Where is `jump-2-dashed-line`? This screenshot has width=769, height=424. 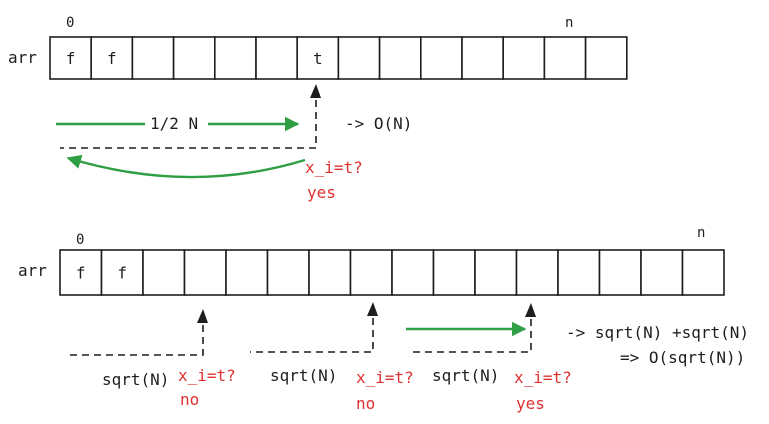
jump-2-dashed-line is located at coordinates (312, 335).